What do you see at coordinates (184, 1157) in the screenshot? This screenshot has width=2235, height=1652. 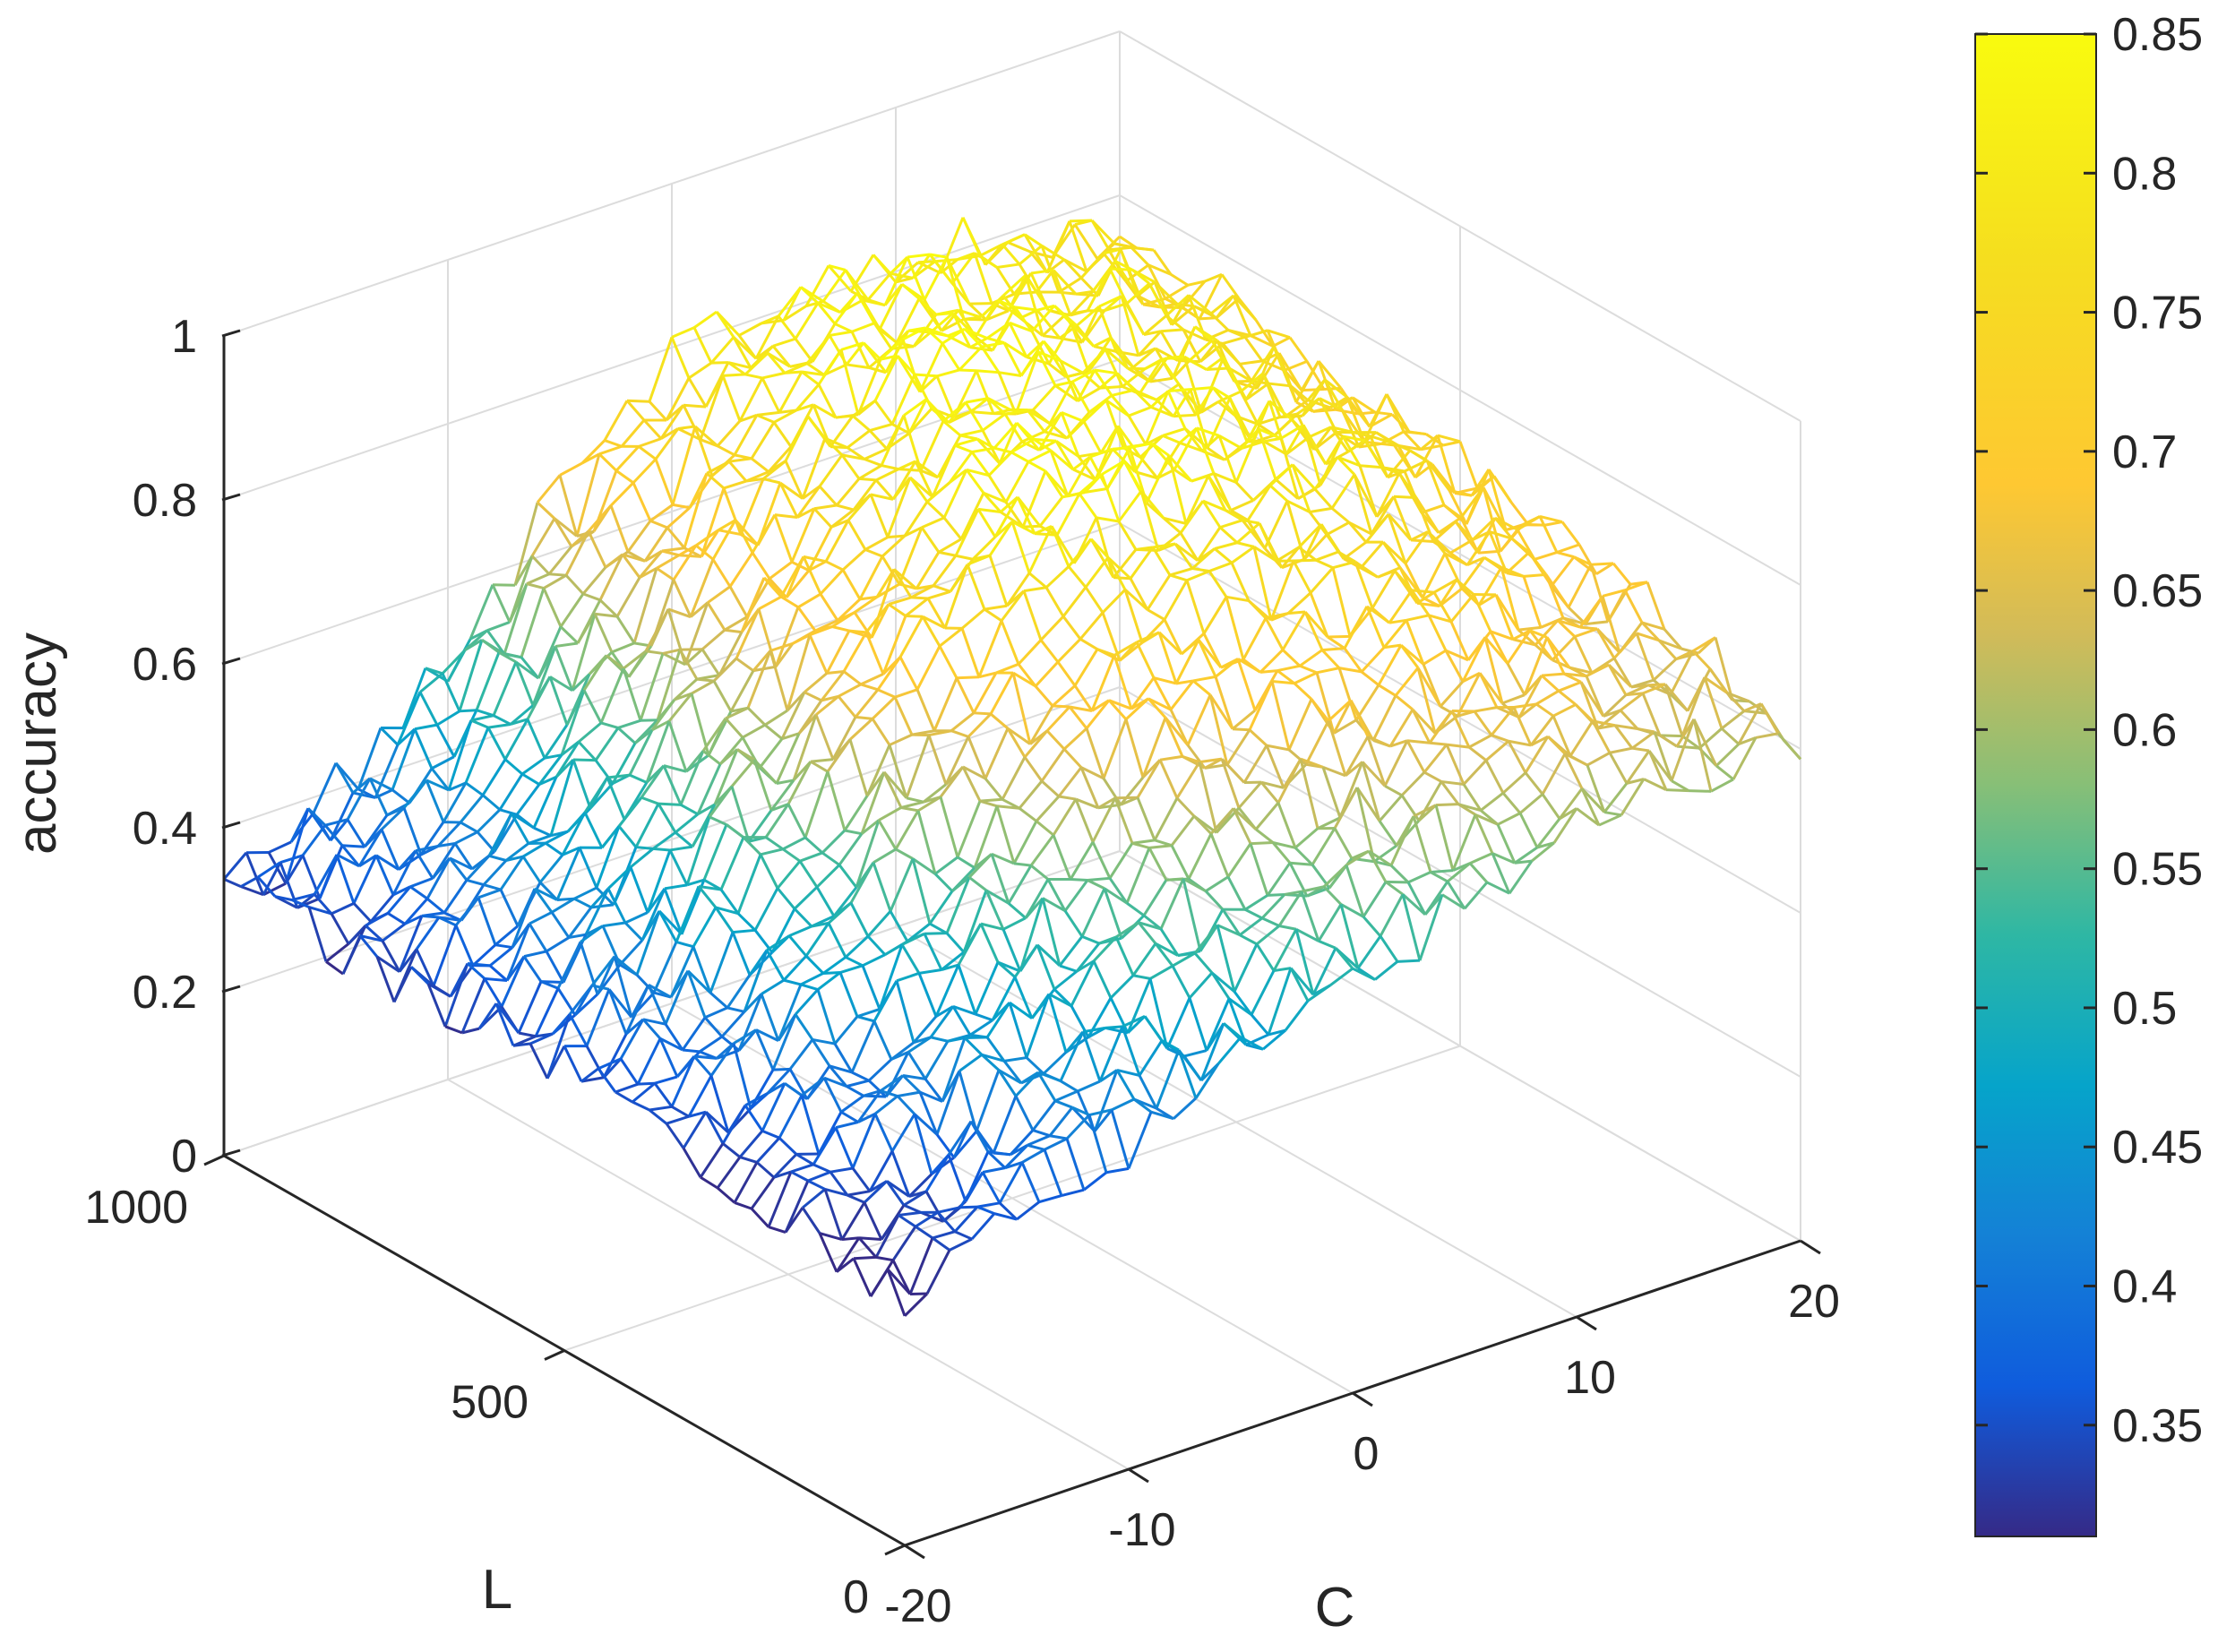 I see `z-tick-label: 0` at bounding box center [184, 1157].